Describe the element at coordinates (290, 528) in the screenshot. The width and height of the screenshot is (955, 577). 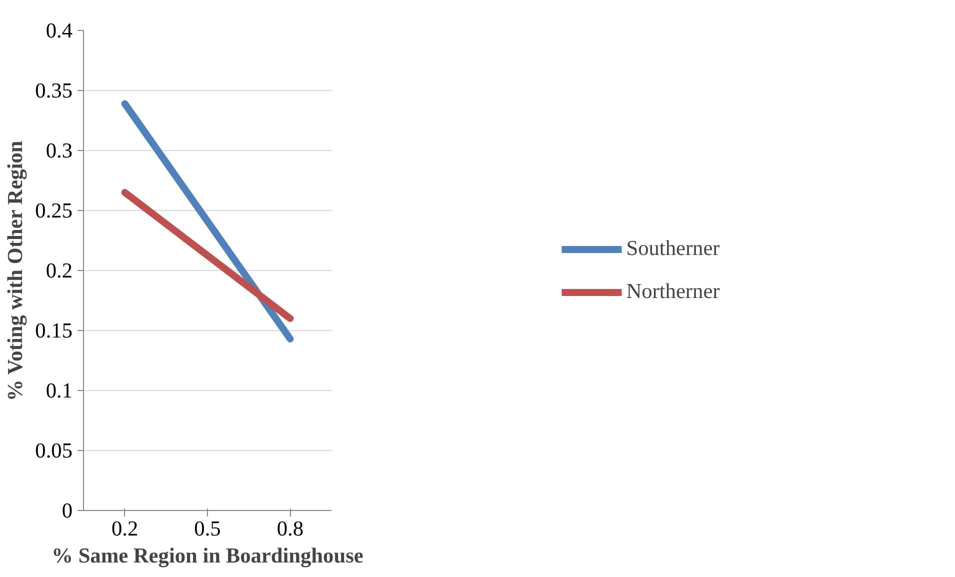
I see `x-tick-label: 0.8` at that location.